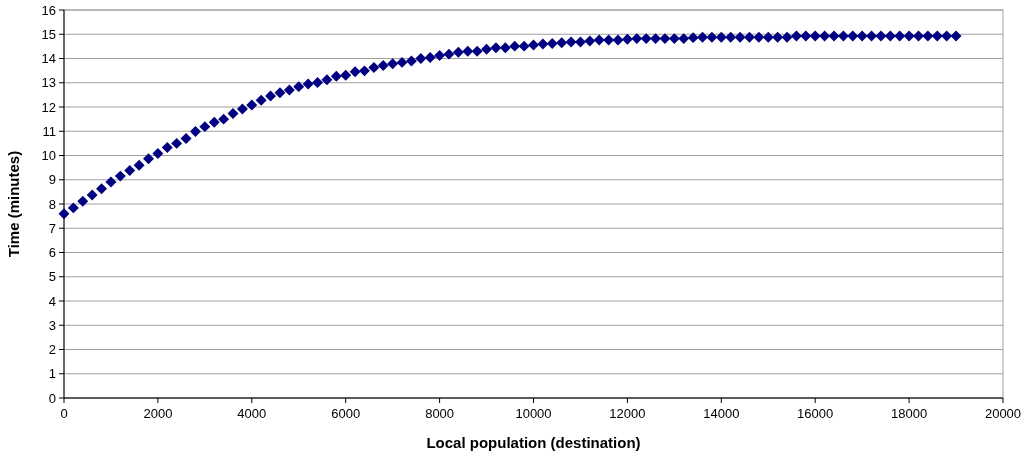 The image size is (1036, 470). What do you see at coordinates (48, 156) in the screenshot?
I see `y-tick-label: 10` at bounding box center [48, 156].